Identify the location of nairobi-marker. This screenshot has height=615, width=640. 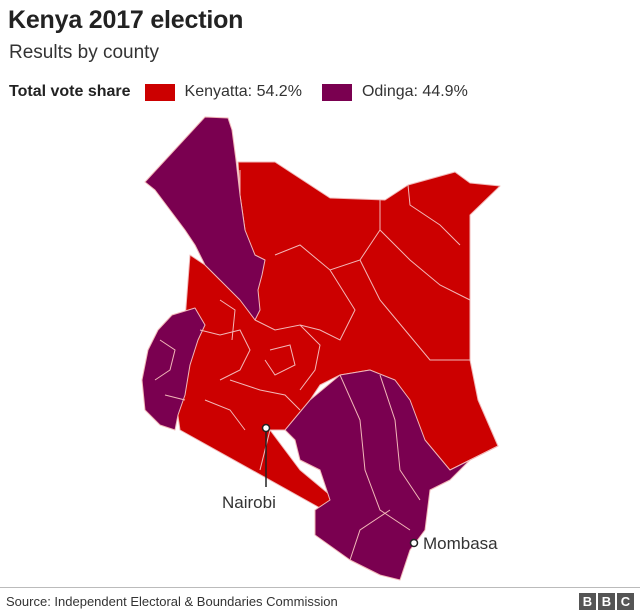
(266, 455).